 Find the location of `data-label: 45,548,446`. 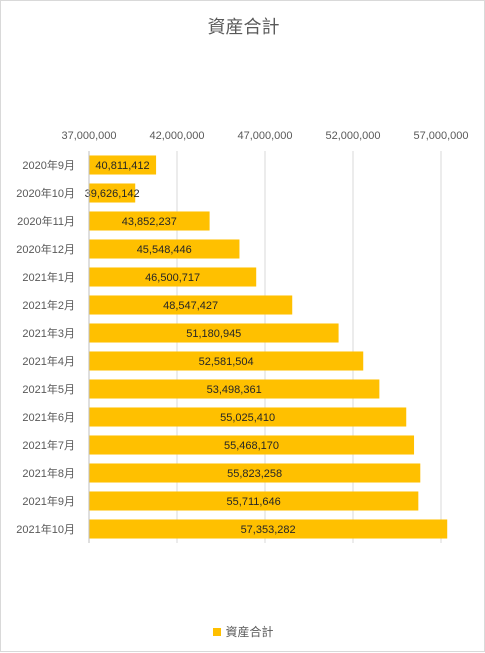

data-label: 45,548,446 is located at coordinates (164, 250).